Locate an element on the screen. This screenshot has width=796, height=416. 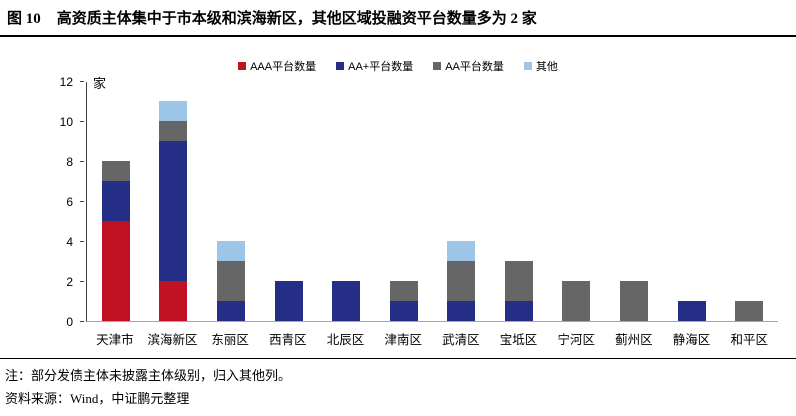
x-axis-label-0: 天津市 is located at coordinates (115, 340).